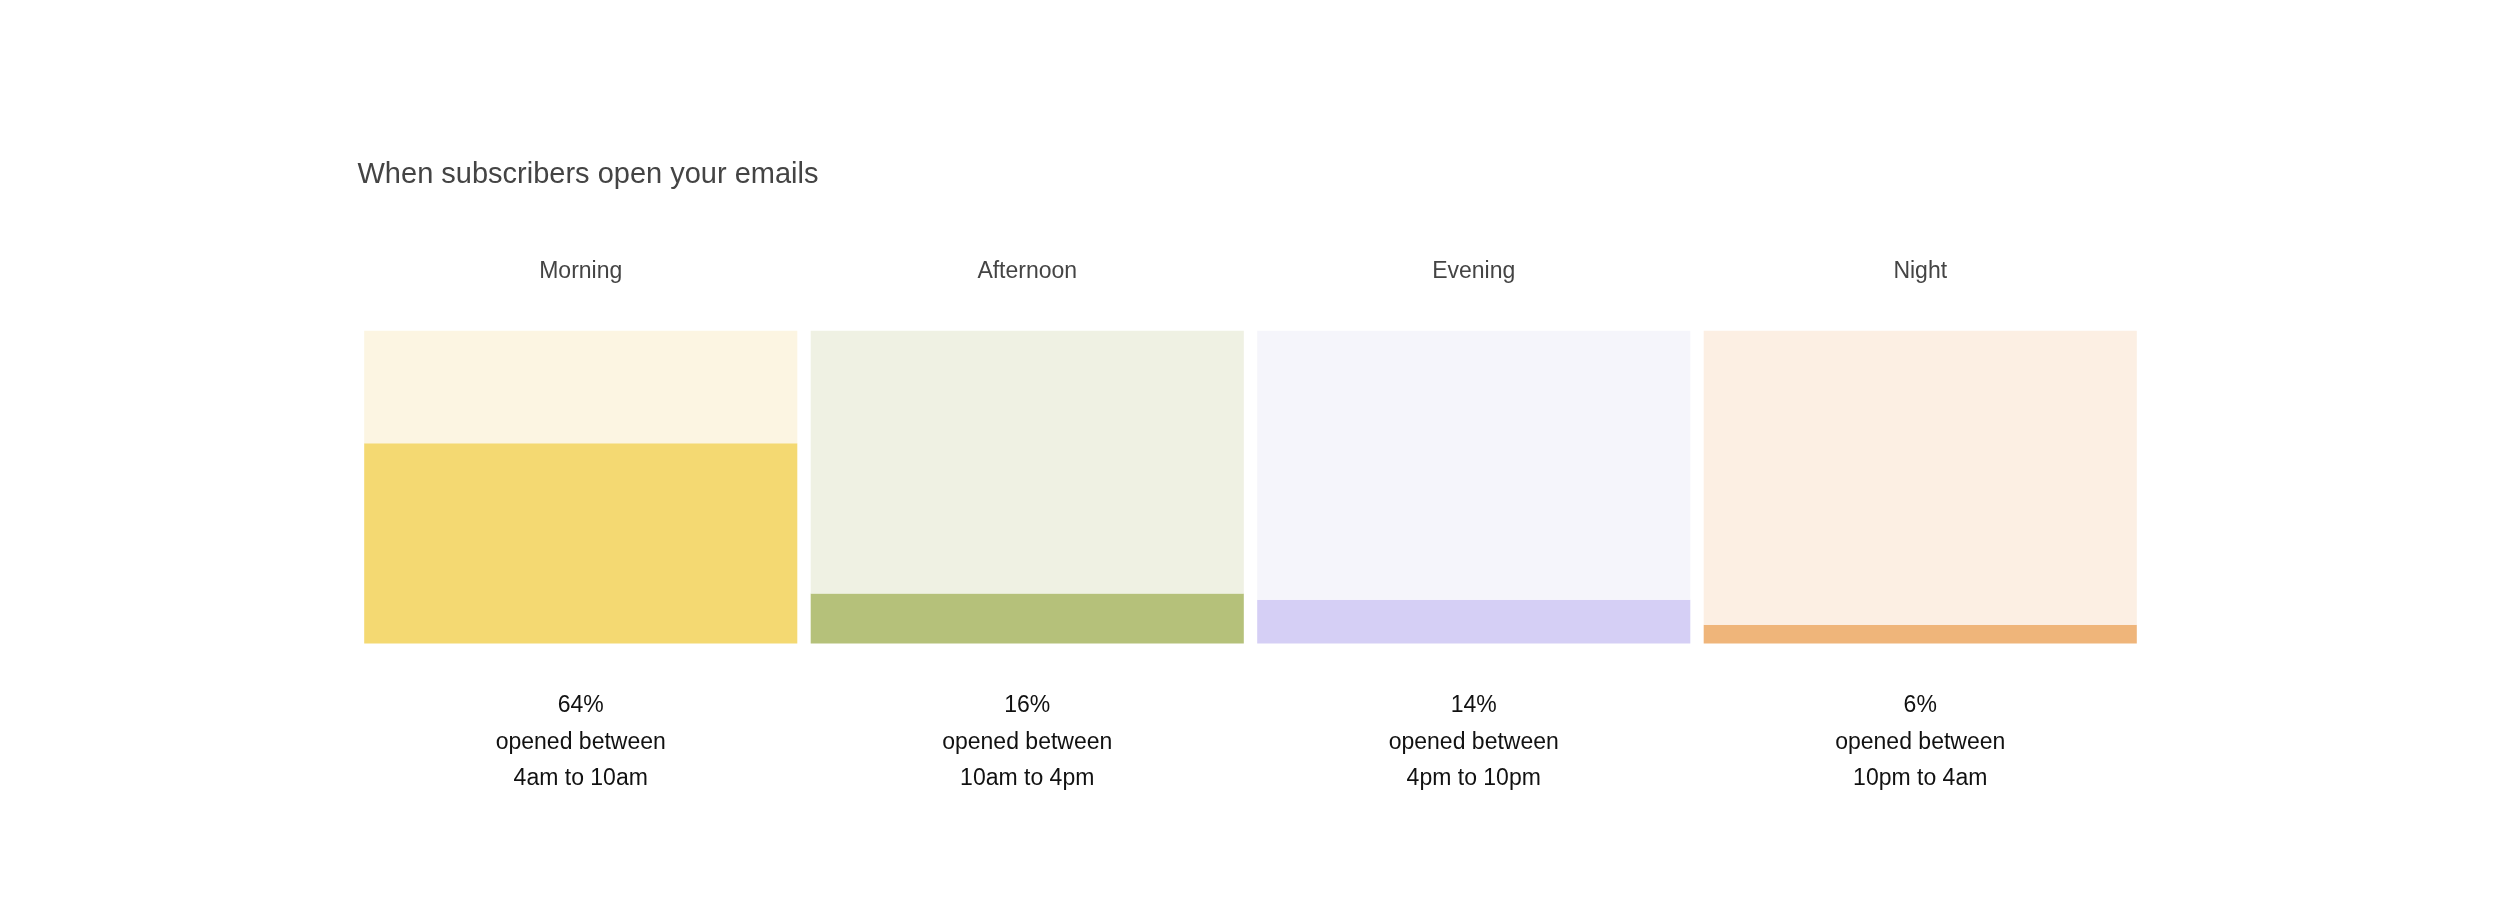 This screenshot has width=2500, height=911. Describe the element at coordinates (580, 741) in the screenshot. I see `data-label: 64% opened between 4am to 10am` at that location.